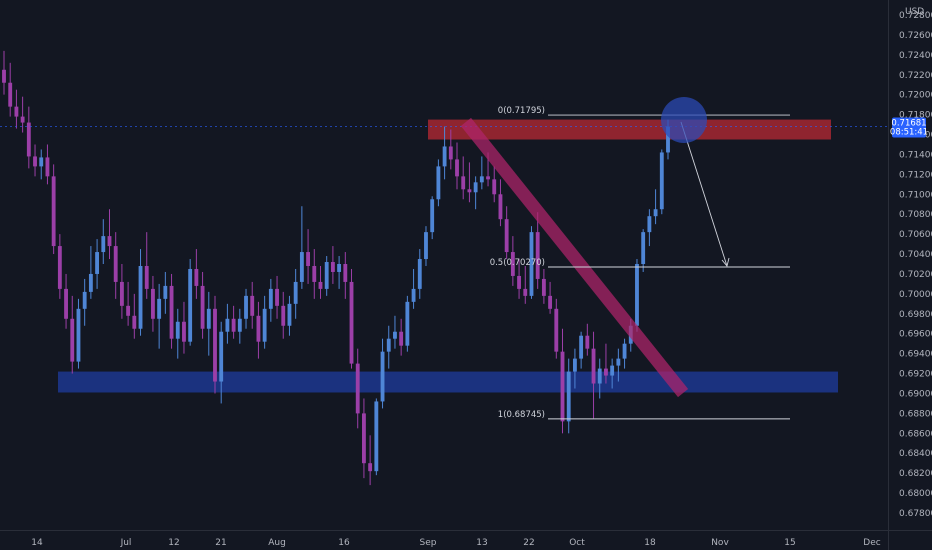 The height and width of the screenshot is (550, 932). I want to click on last-price-badge, so click(909, 127).